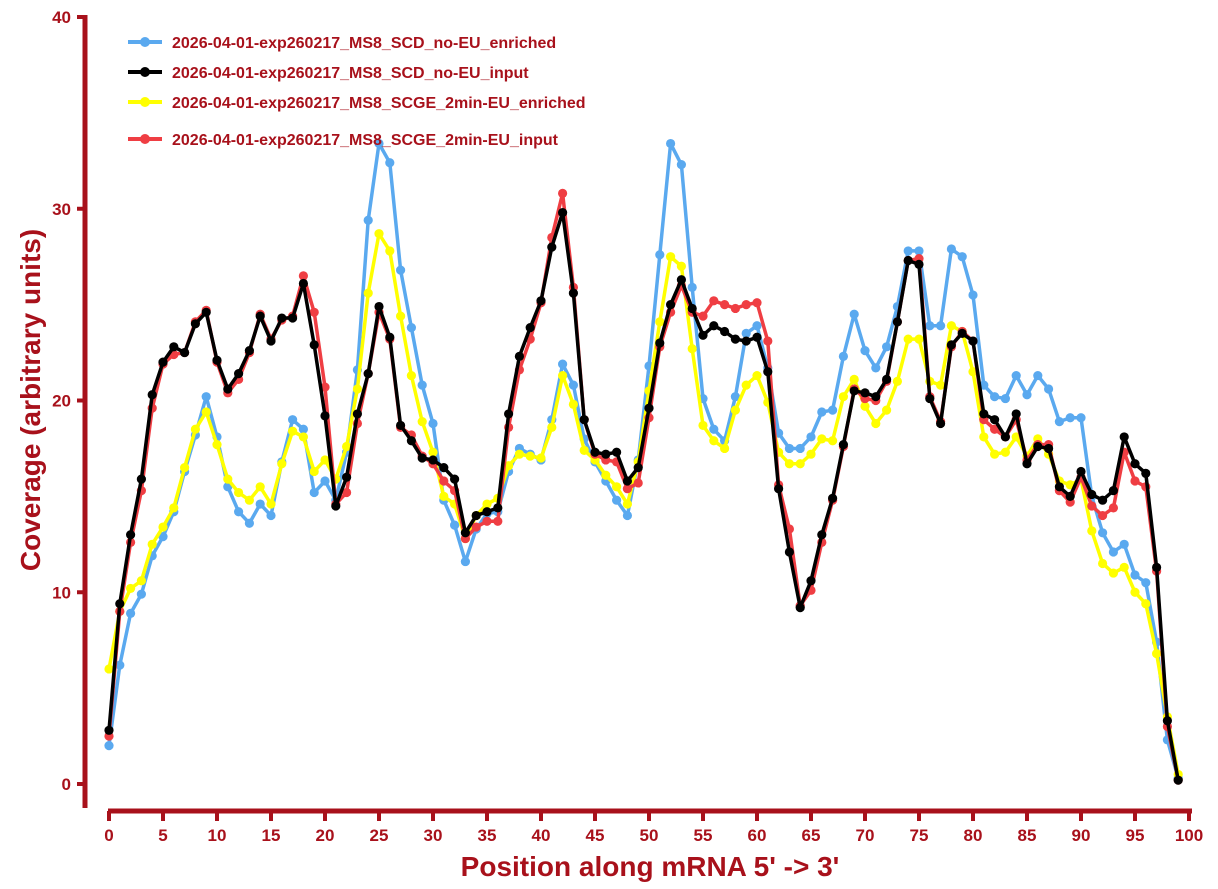  What do you see at coordinates (162, 835) in the screenshot?
I see `x-tick-label: 5` at bounding box center [162, 835].